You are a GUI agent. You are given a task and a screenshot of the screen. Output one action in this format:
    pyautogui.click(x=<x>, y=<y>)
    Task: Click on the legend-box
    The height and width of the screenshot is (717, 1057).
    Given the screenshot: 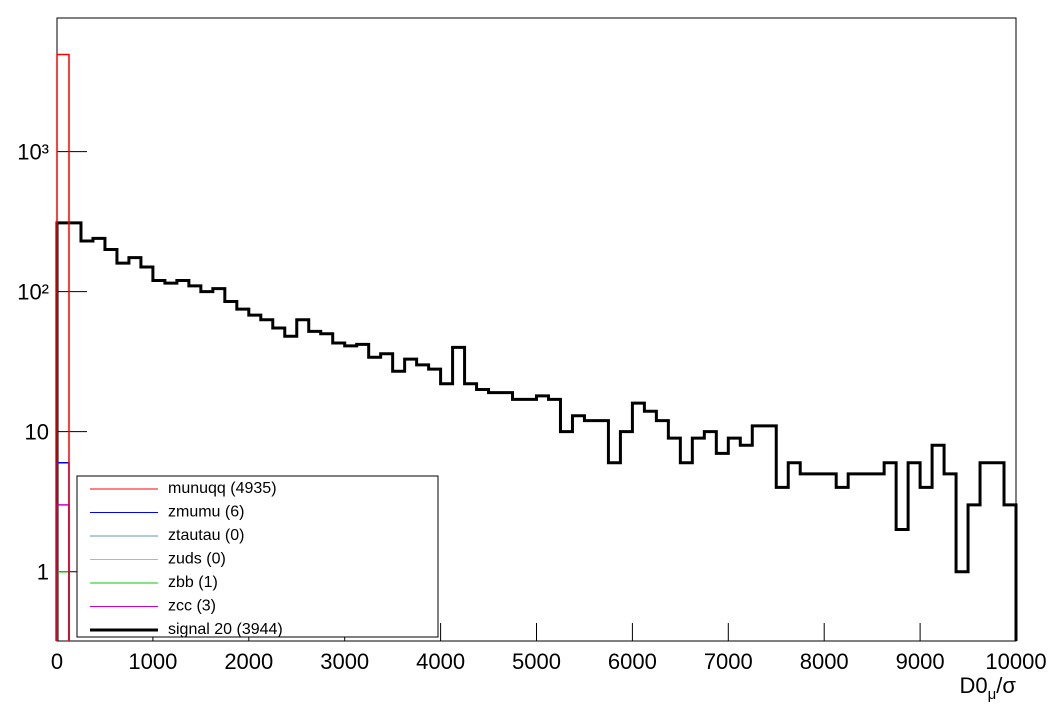 What is the action you would take?
    pyautogui.click(x=257, y=556)
    